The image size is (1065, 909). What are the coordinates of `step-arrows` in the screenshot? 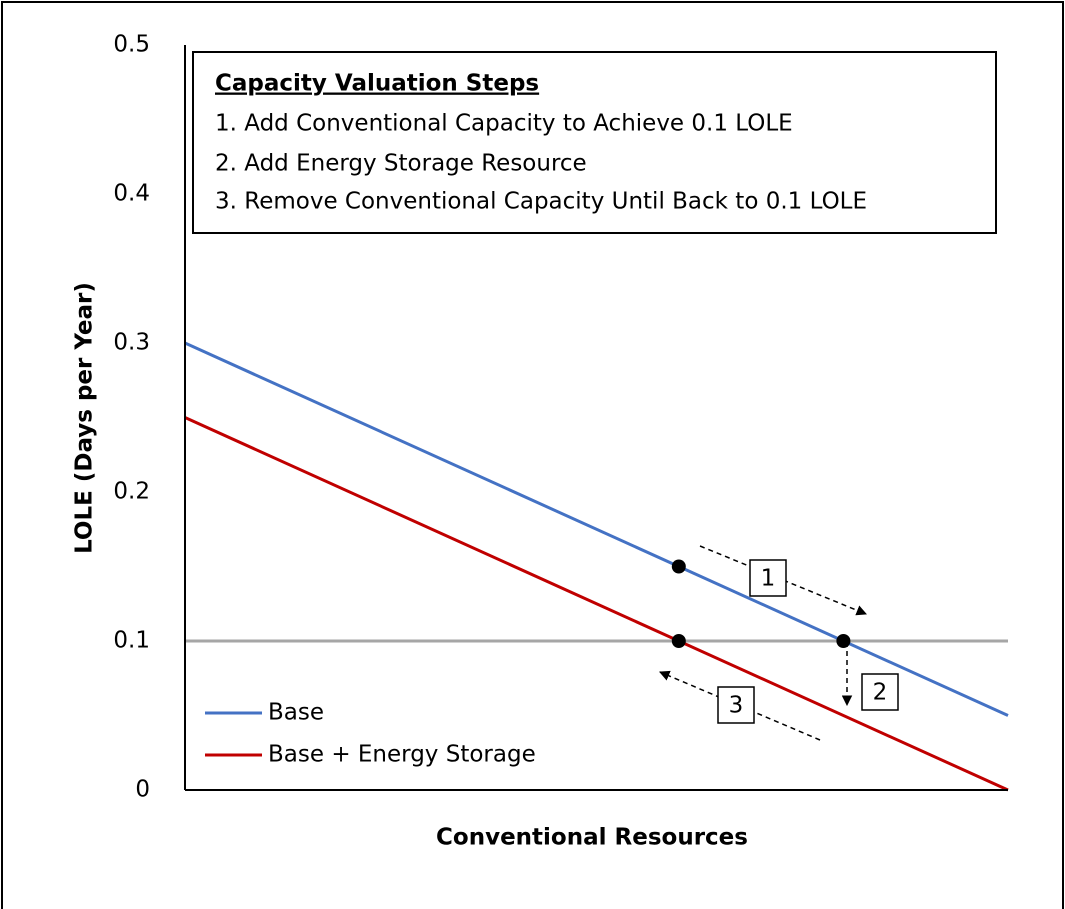 It's located at (763, 643).